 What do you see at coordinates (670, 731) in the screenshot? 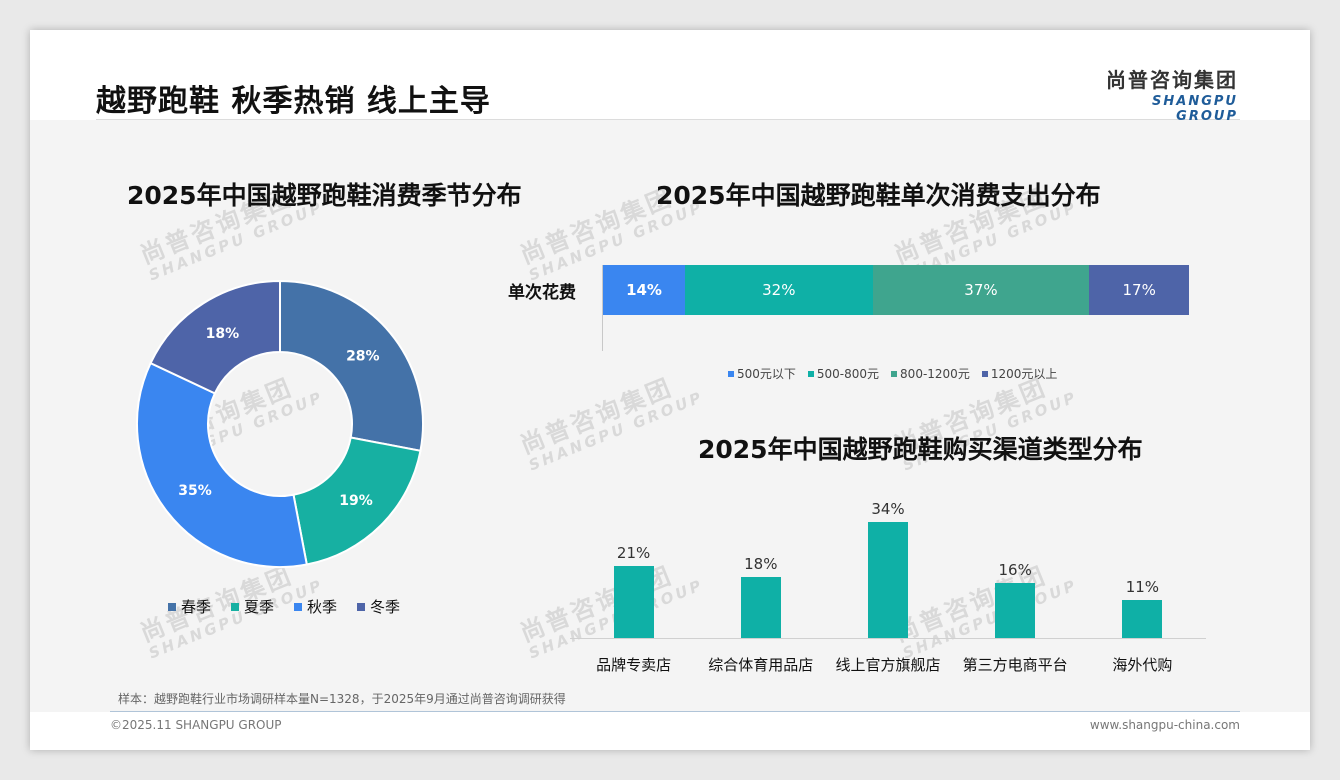
I see `footer-band` at bounding box center [670, 731].